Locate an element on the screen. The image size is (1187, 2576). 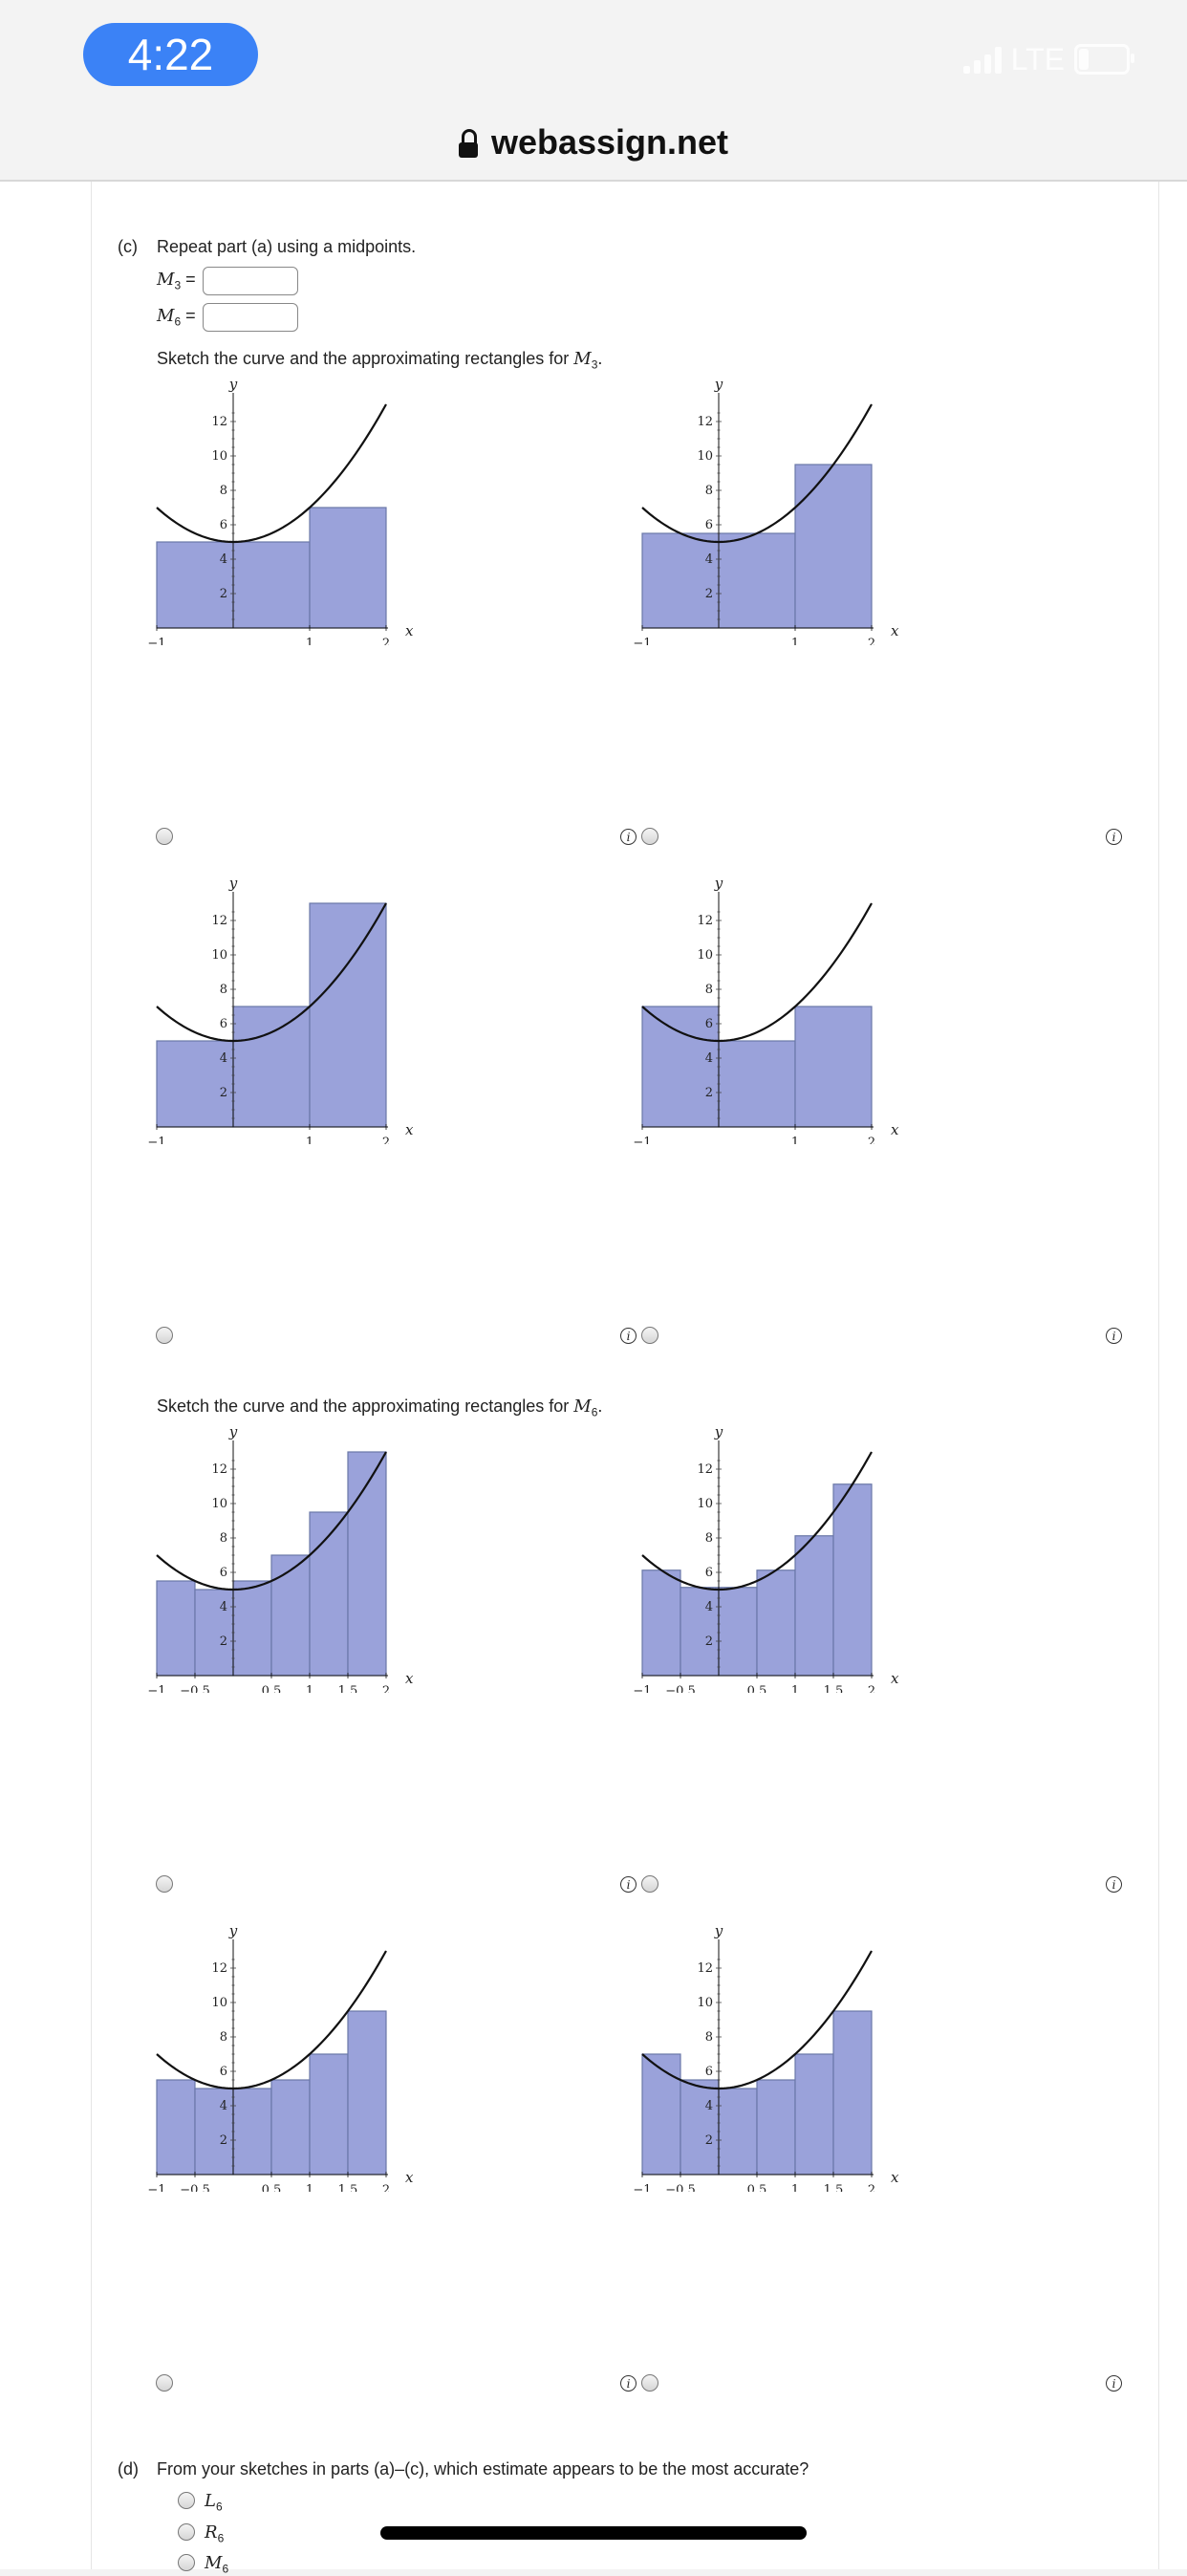
m3-option-3-info-icon: i is located at coordinates (628, 1336).